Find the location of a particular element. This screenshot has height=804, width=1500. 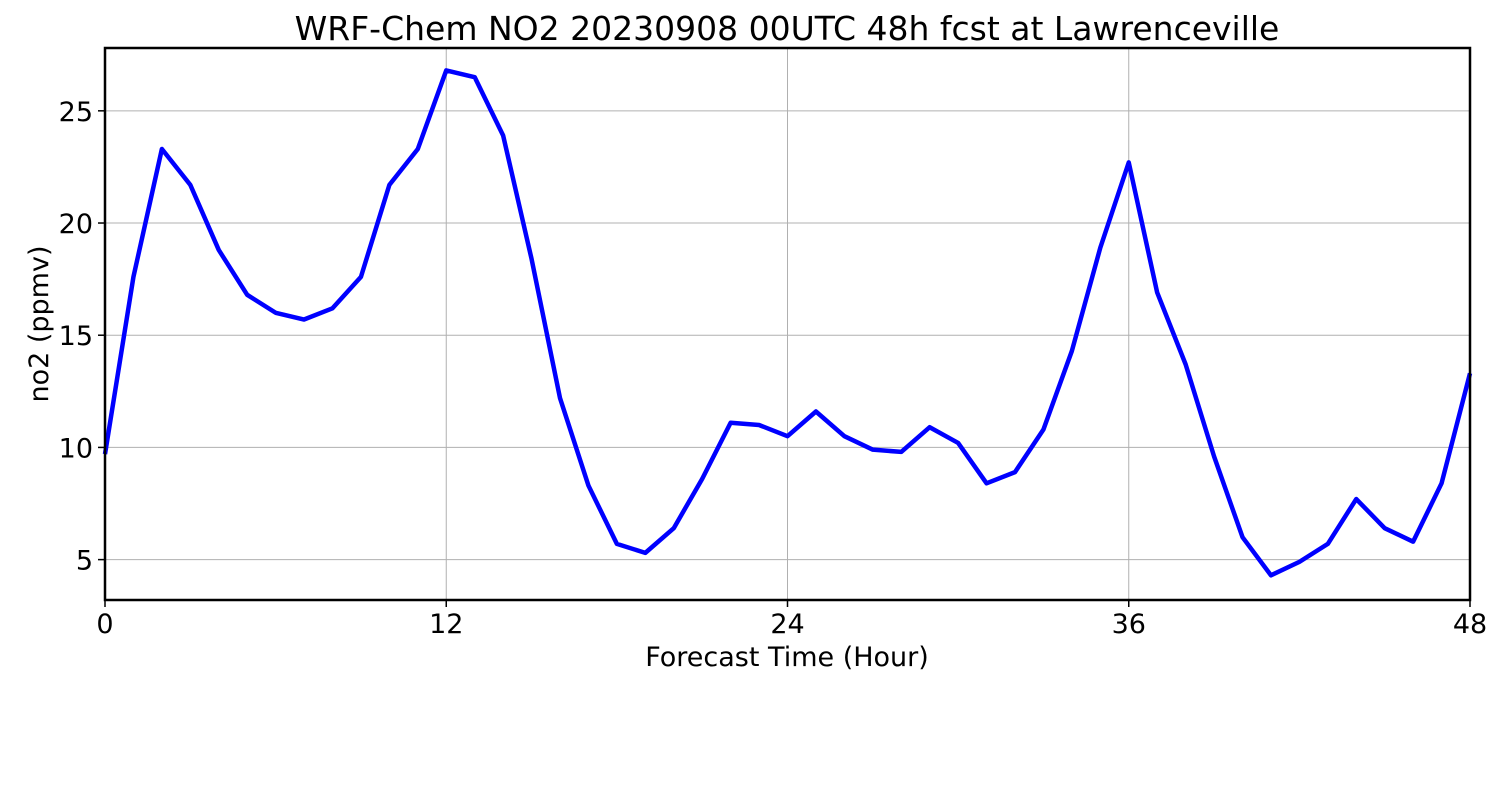

x-tick-label: 24 is located at coordinates (787, 624).